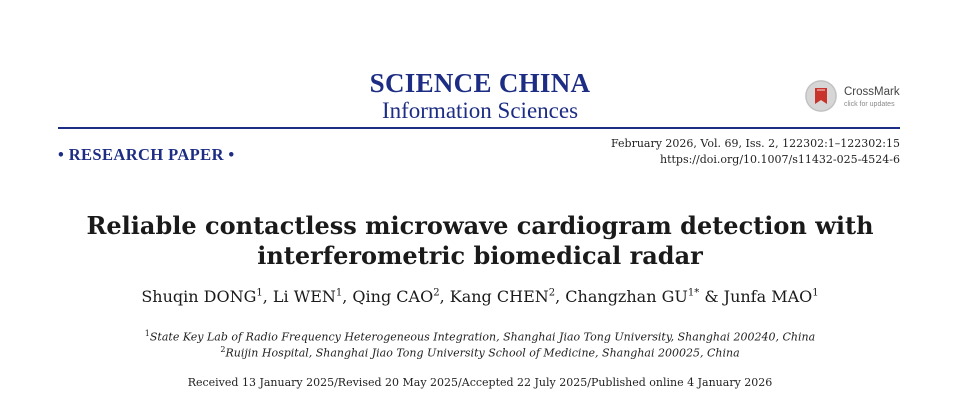  Describe the element at coordinates (768, 296) in the screenshot. I see `author-name: Junfa MAO` at that location.